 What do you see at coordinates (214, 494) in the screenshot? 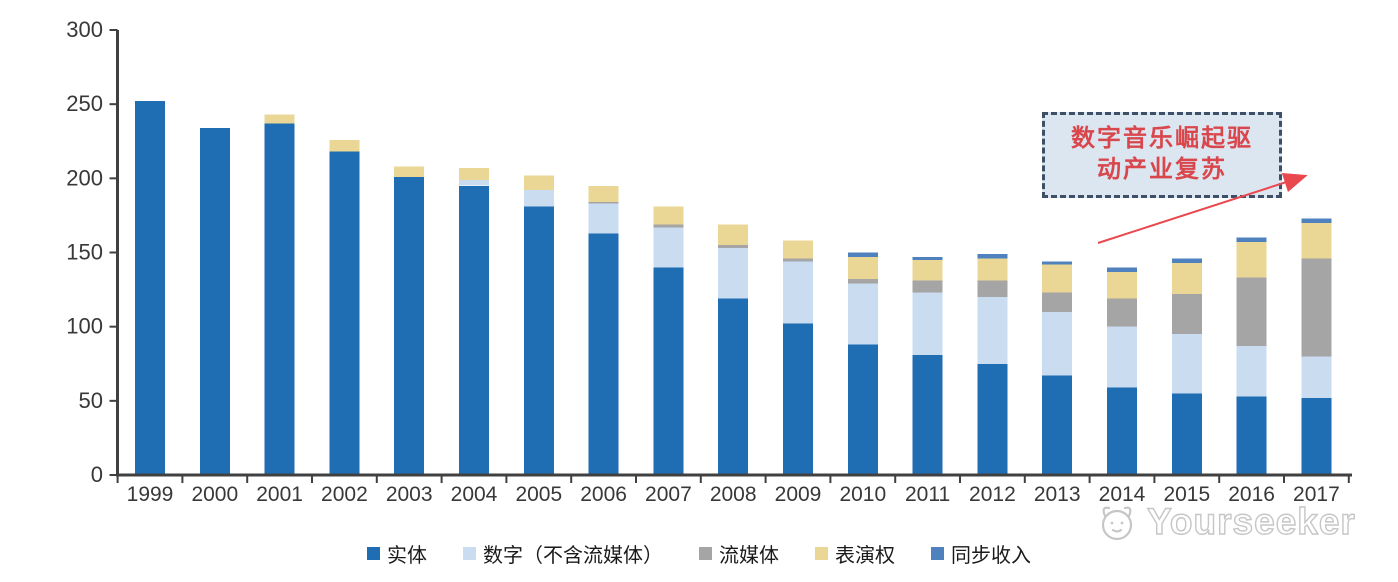
I see `x-tick-label: 2000` at bounding box center [214, 494].